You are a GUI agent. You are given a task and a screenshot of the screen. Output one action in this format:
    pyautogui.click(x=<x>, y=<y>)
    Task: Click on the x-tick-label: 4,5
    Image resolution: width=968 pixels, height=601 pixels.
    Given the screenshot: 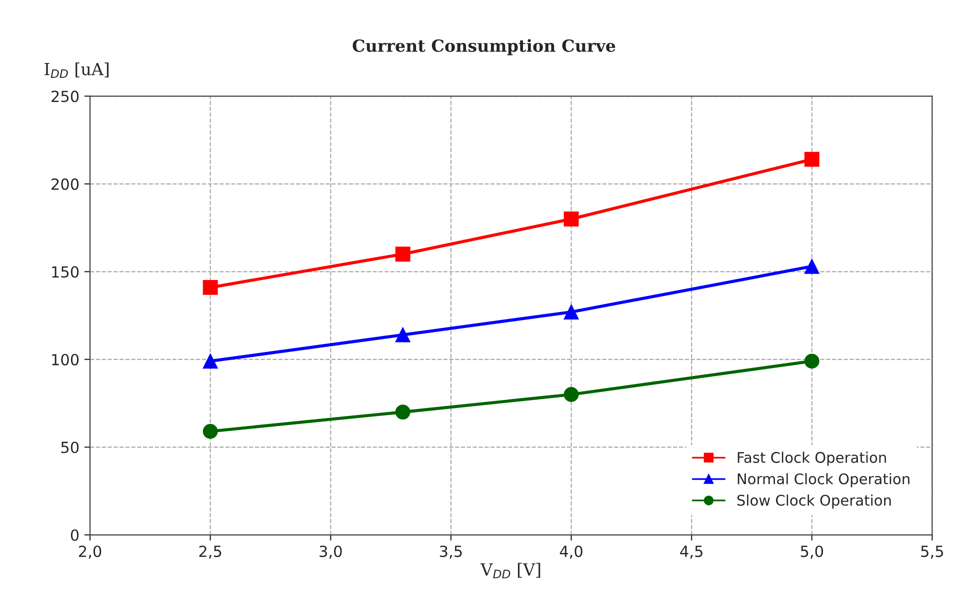 What is the action you would take?
    pyautogui.click(x=691, y=552)
    